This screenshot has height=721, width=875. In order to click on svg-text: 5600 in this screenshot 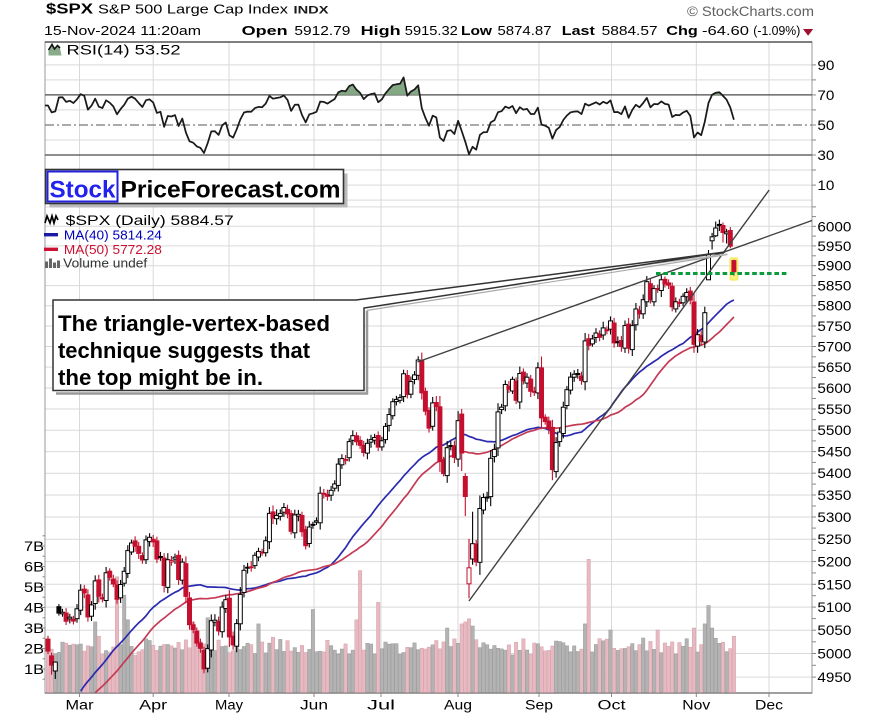, I will do `click(834, 388)`.